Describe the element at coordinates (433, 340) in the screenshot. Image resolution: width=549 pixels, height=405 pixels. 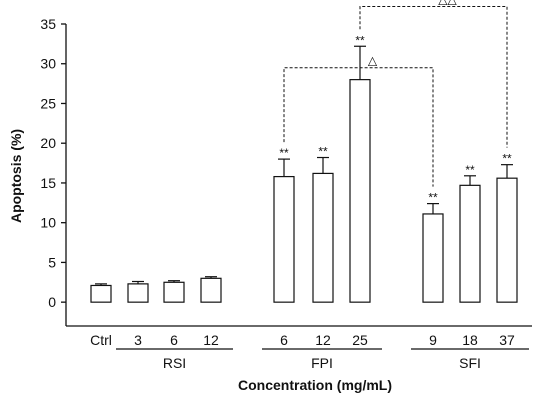
I see `x-tick-label: 9` at that location.